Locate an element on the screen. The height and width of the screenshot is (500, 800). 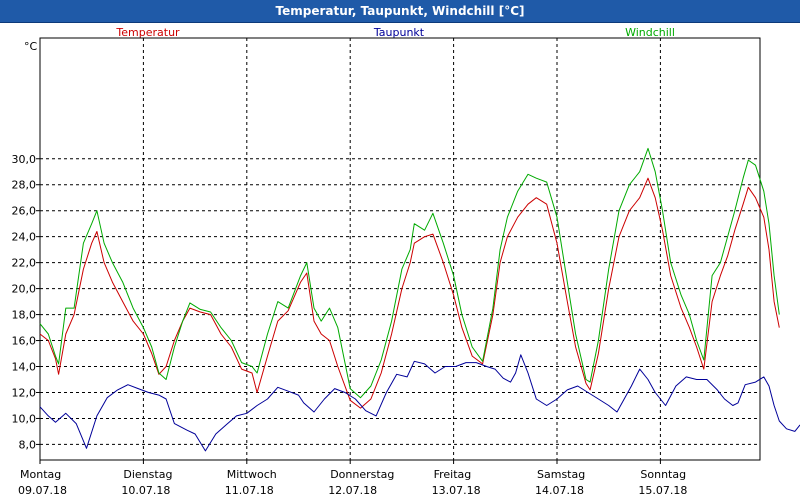
x-tick-label-date: 10.07.18 is located at coordinates (145, 490).